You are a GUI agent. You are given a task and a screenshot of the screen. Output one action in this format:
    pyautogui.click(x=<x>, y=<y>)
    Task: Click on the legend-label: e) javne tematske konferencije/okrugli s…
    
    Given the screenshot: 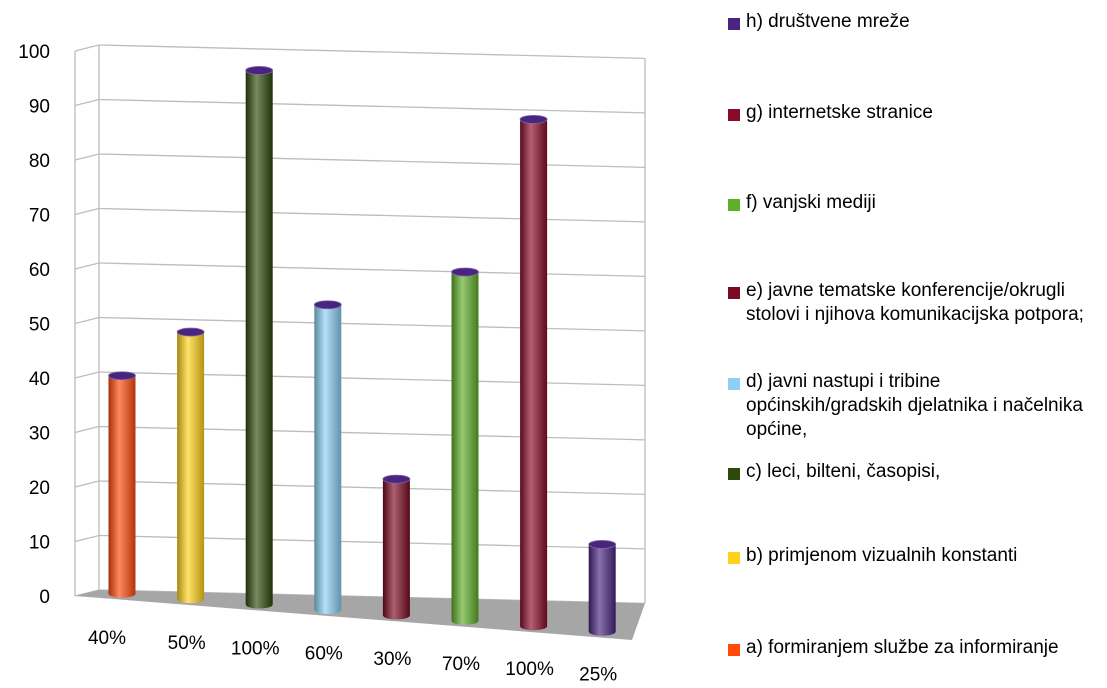 What is the action you would take?
    pyautogui.click(x=915, y=302)
    